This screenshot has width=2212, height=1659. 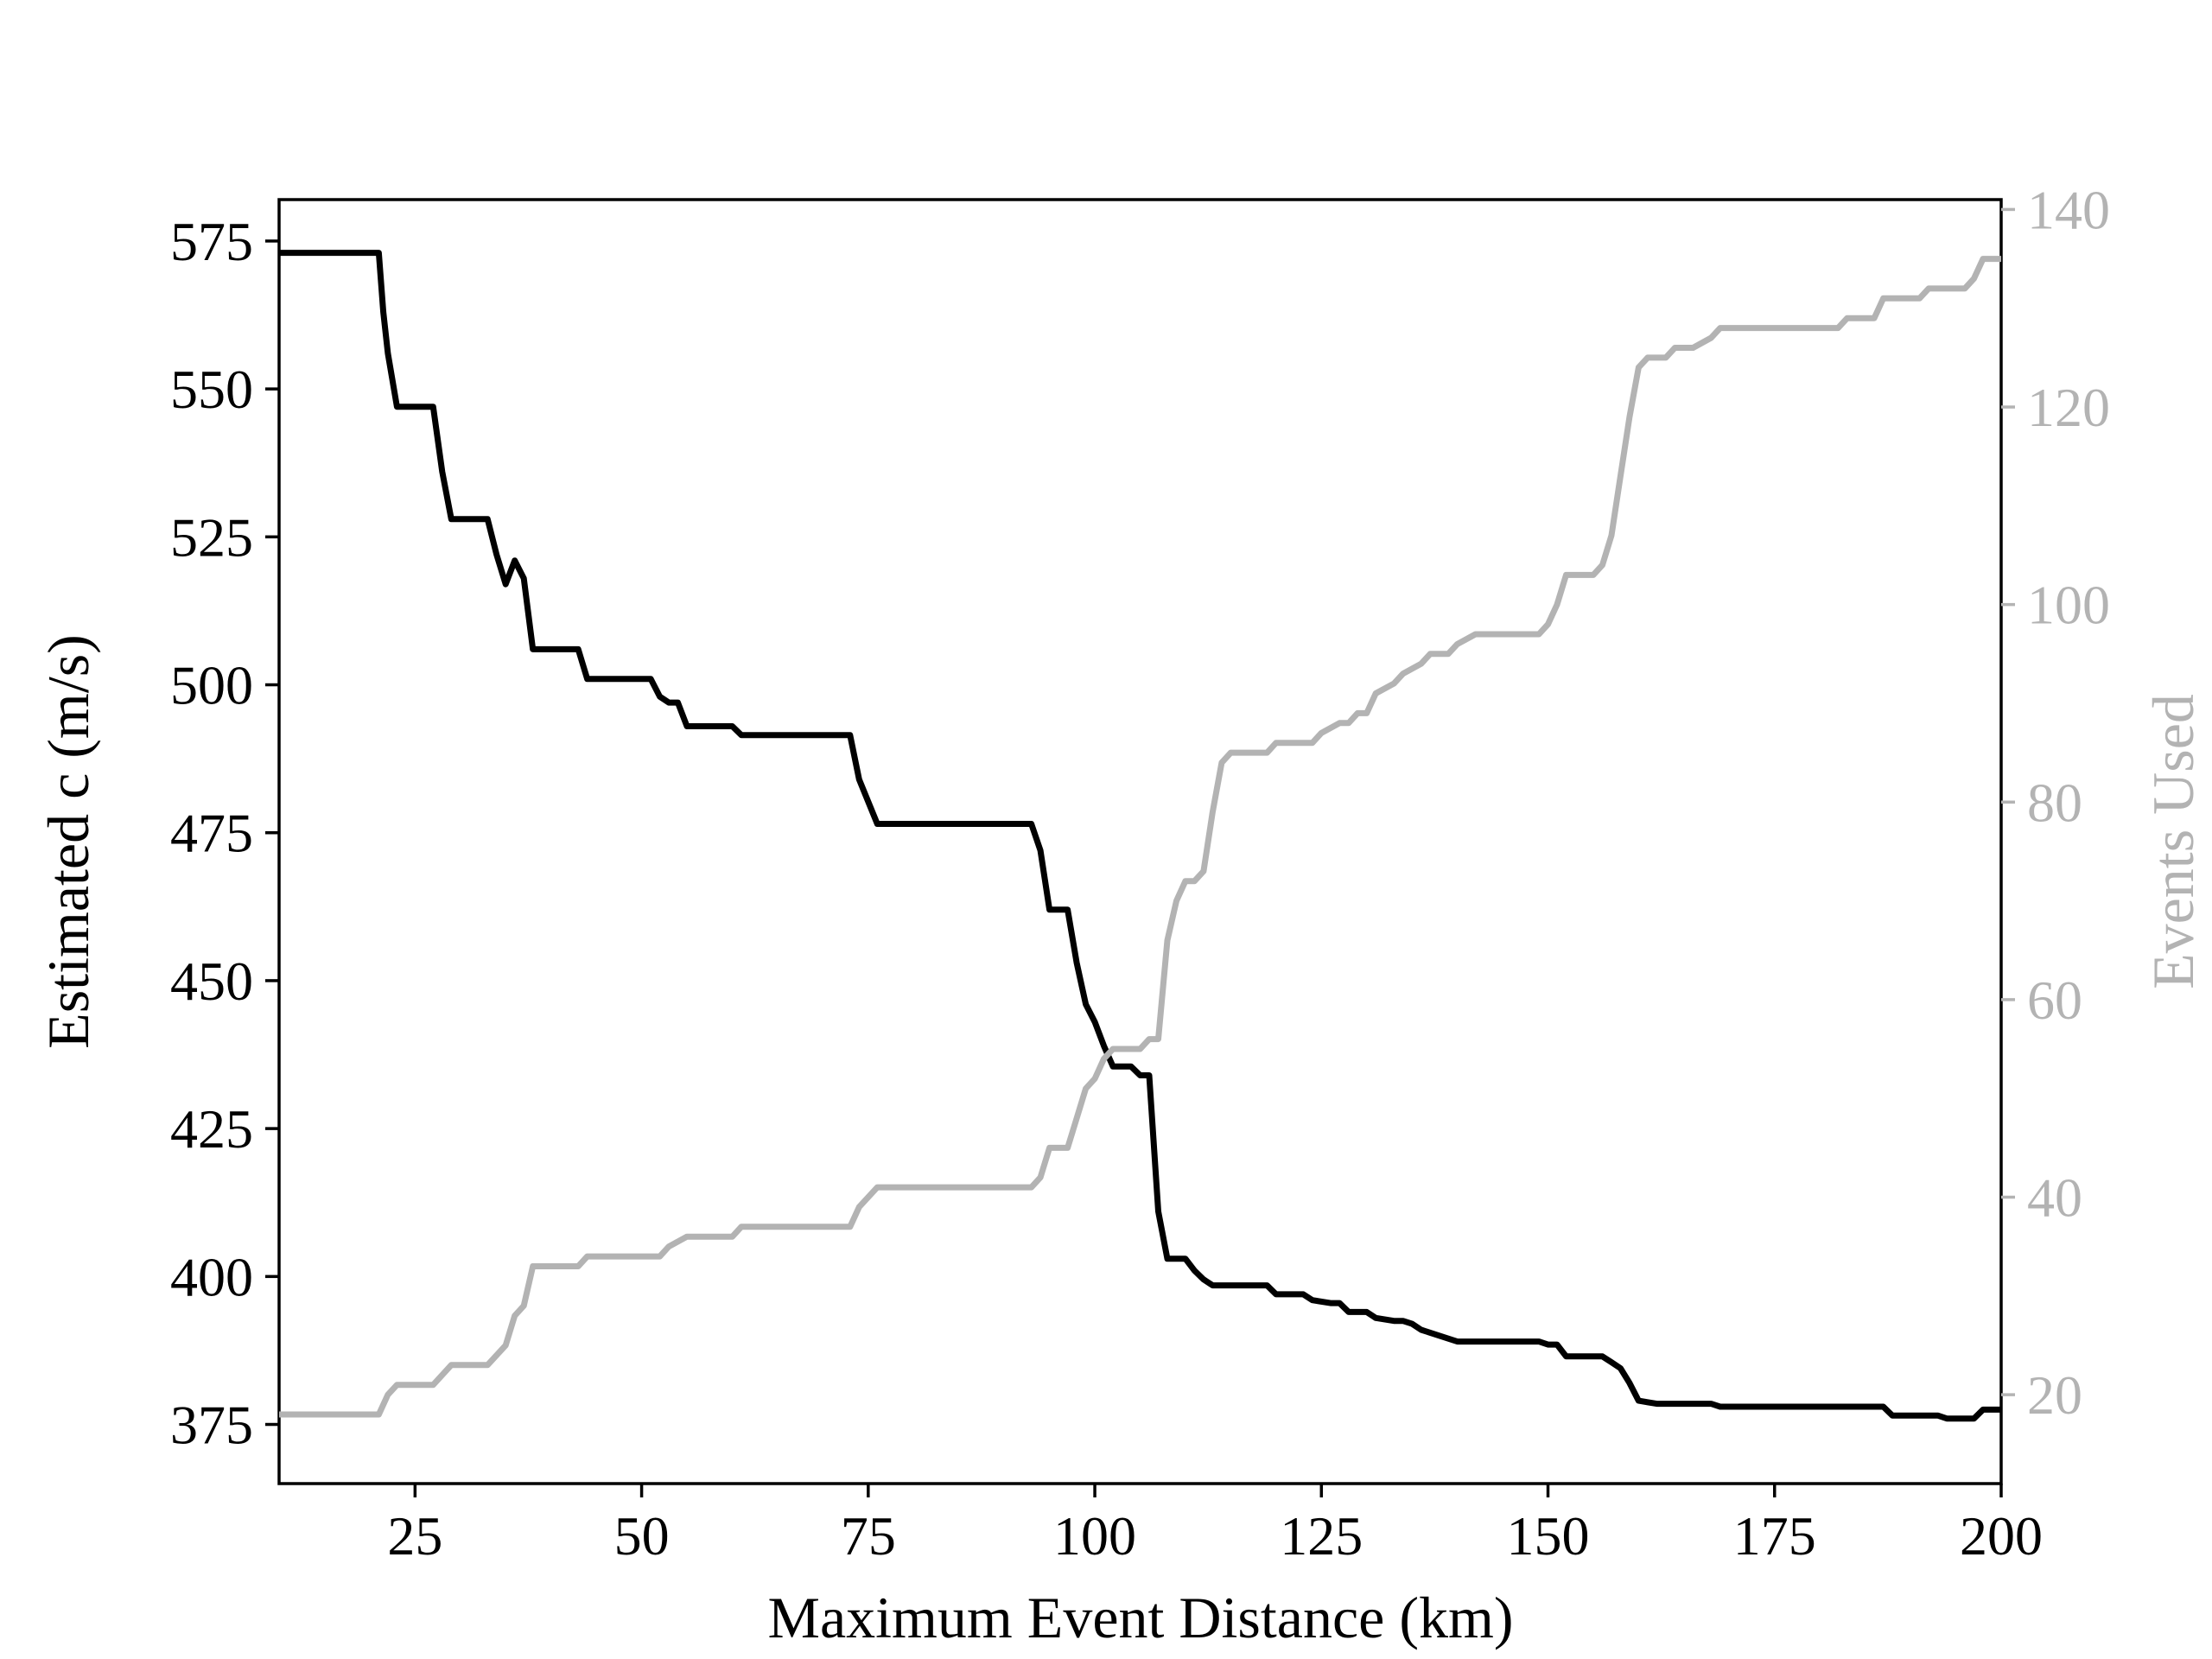 I want to click on y2-axis-ticks: 20 40 60 80 100 120 140, so click(x=2055, y=802).